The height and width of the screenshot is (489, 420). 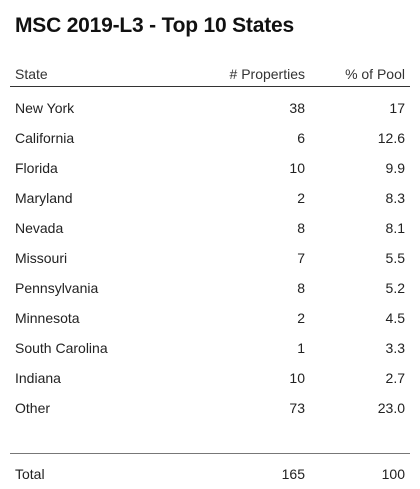 What do you see at coordinates (210, 318) in the screenshot?
I see `table-row: Minnesota 2 4.5` at bounding box center [210, 318].